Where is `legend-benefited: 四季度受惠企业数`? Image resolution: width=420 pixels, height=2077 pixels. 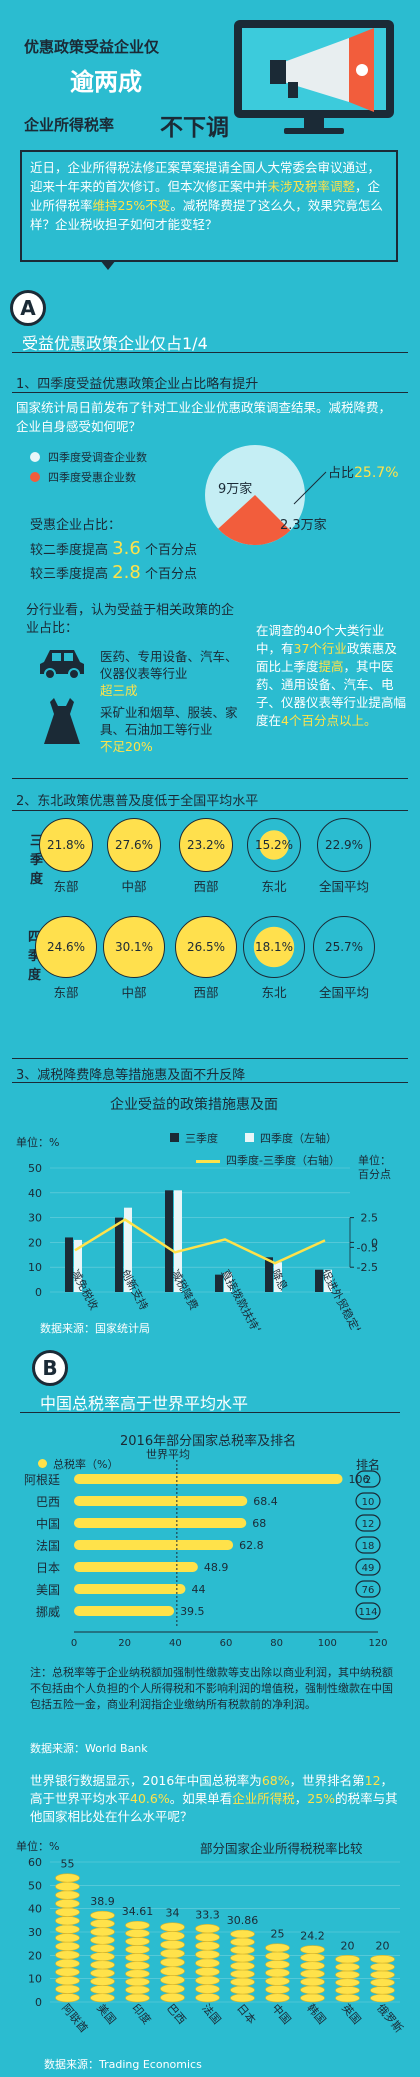 legend-benefited: 四季度受惠企业数 is located at coordinates (92, 477).